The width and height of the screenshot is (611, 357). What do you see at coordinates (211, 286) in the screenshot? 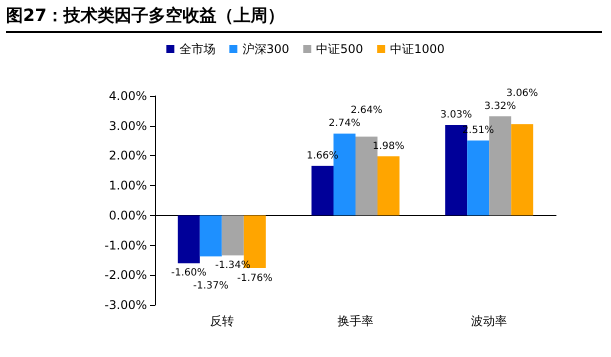
I see `data-label: -1.37%` at bounding box center [211, 286].